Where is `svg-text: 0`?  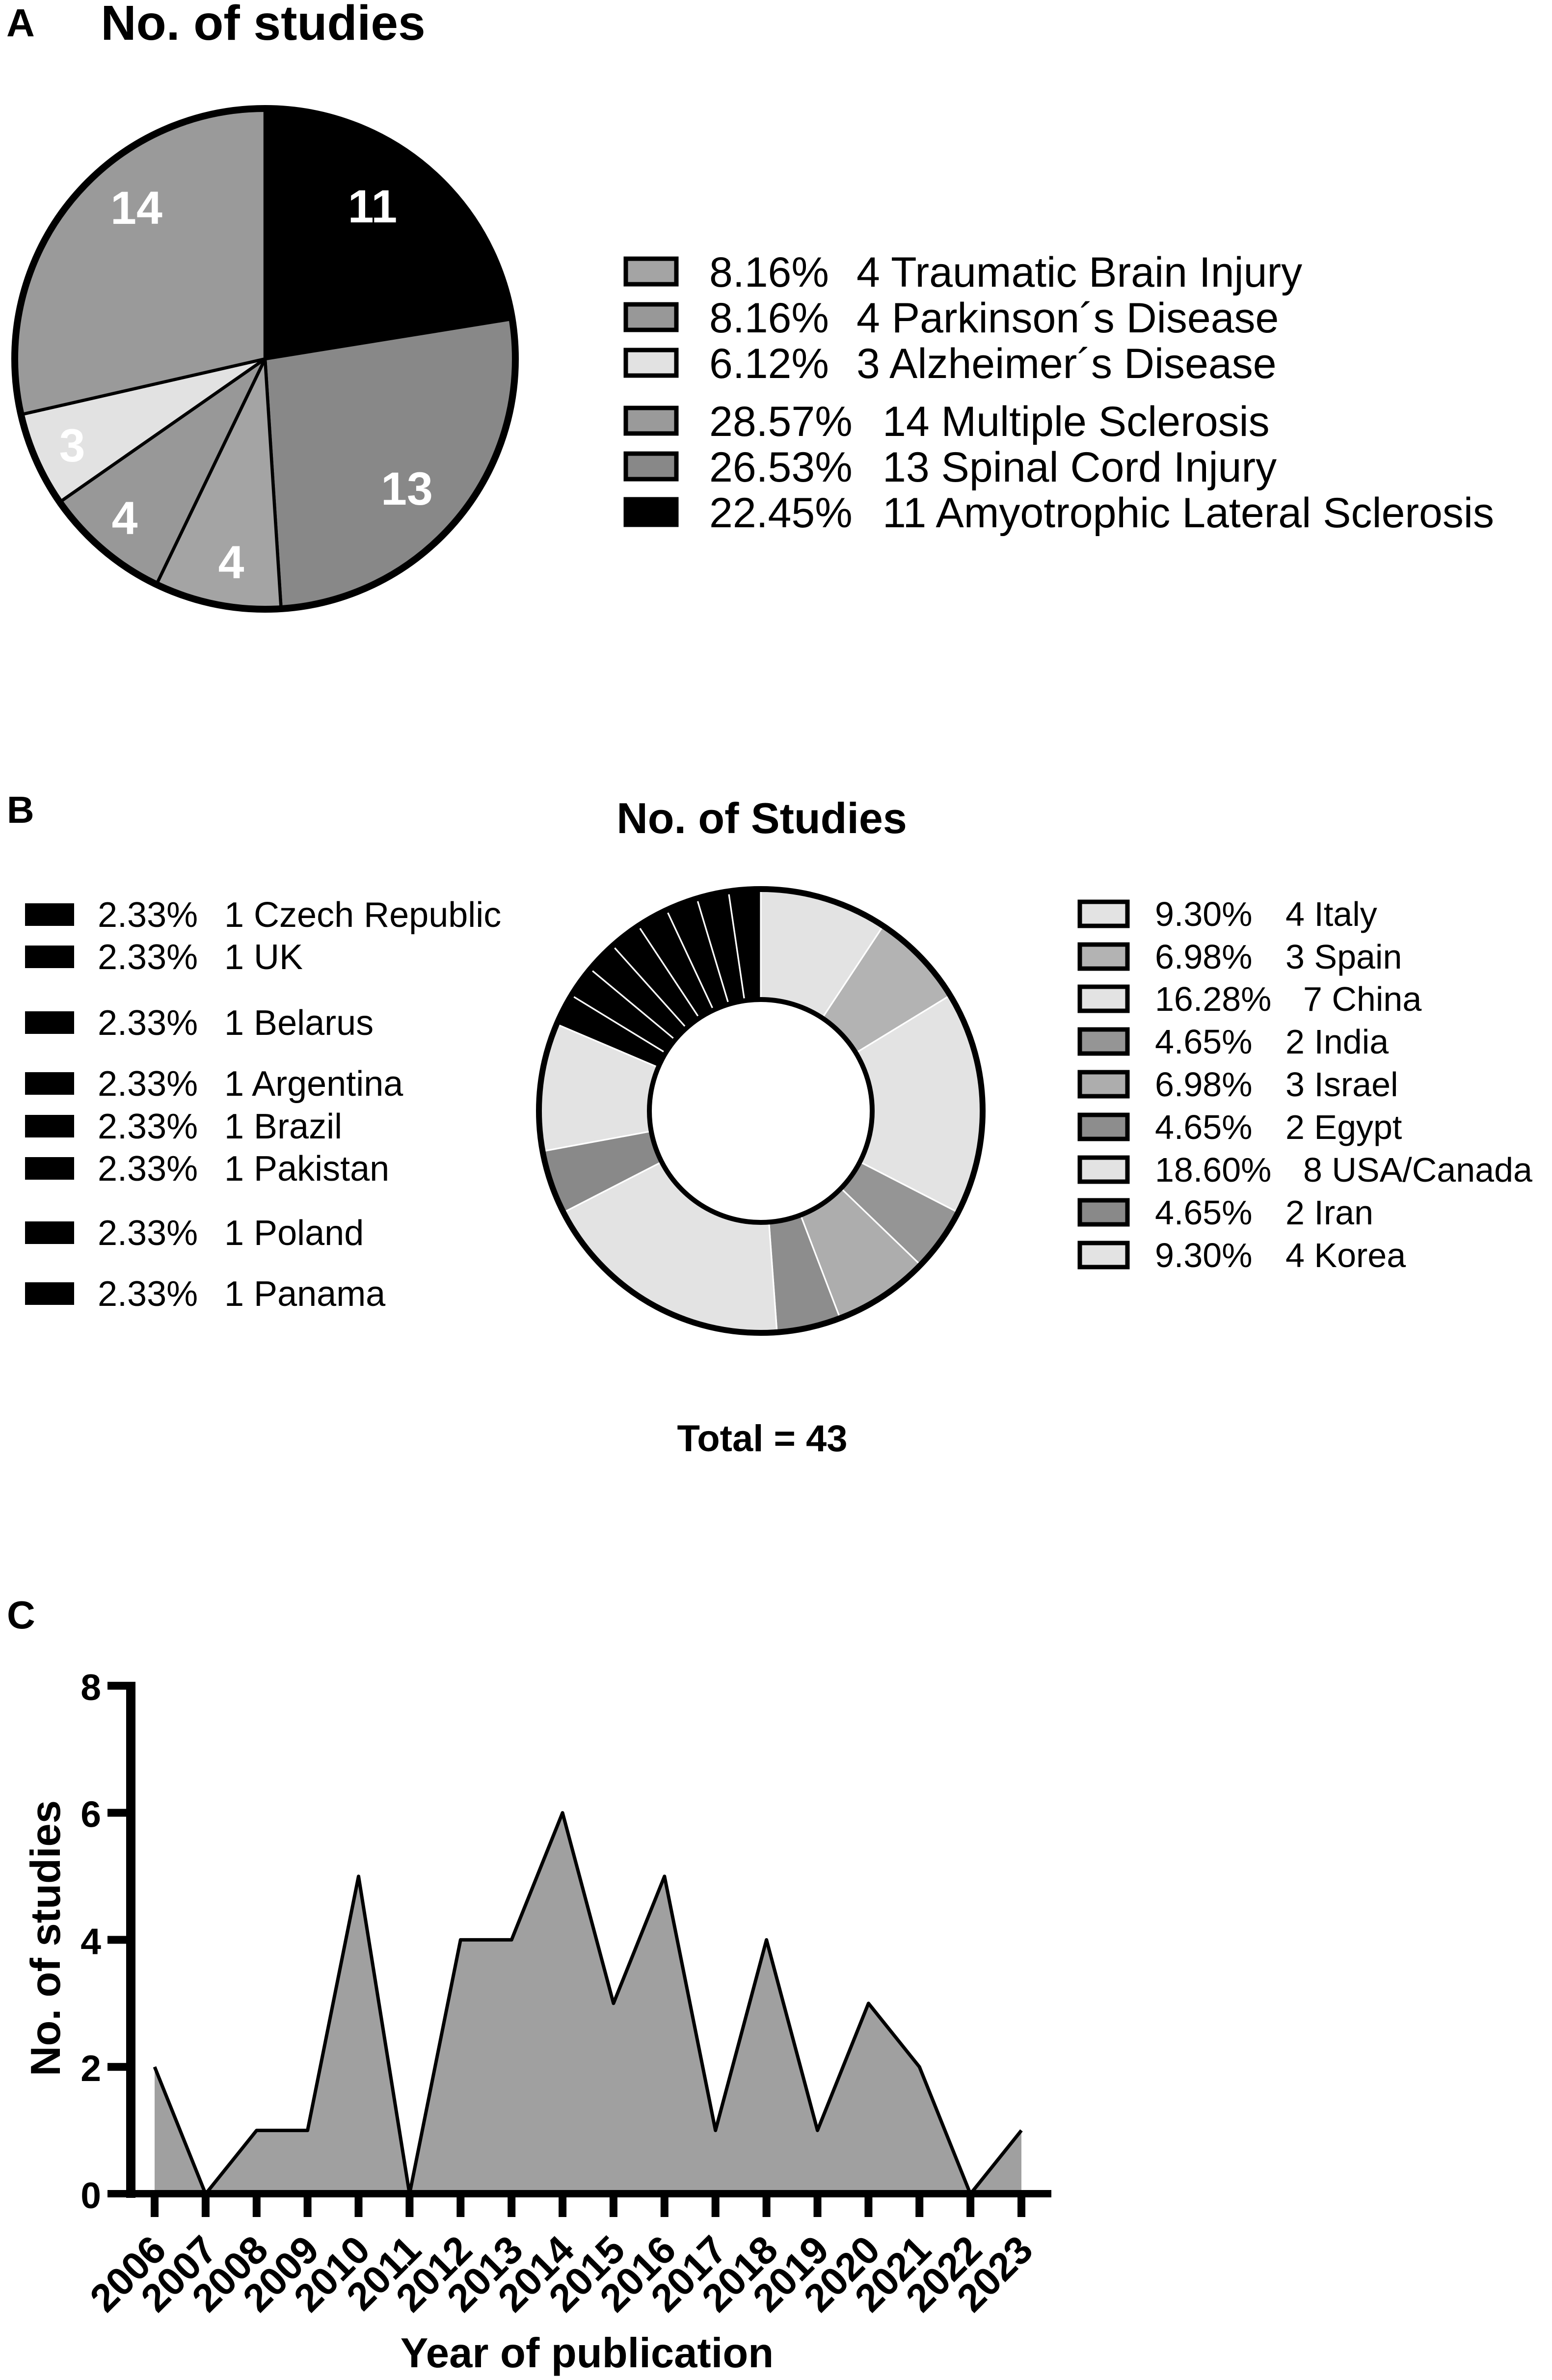
svg-text: 0 is located at coordinates (90, 2195).